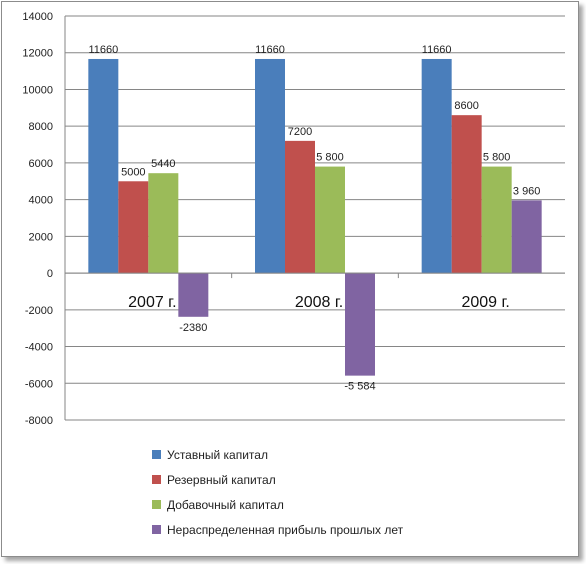 This screenshot has height=564, width=586. What do you see at coordinates (39, 421) in the screenshot?
I see `y-tick-label: -8000` at bounding box center [39, 421].